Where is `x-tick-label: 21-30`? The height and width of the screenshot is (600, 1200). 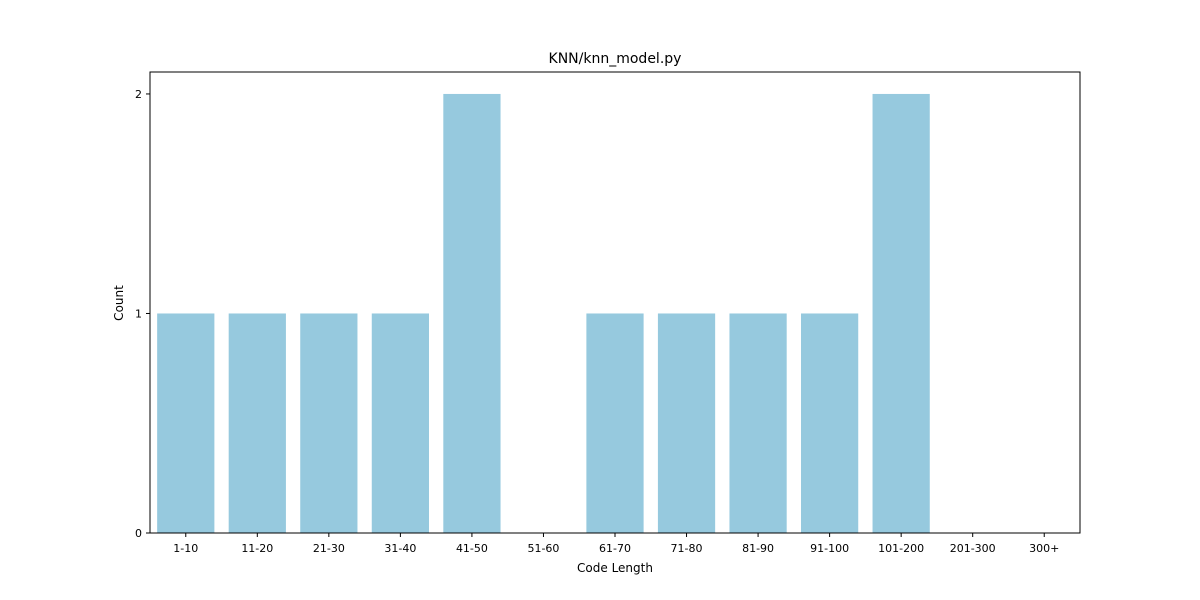
x-tick-label: 21-30 is located at coordinates (329, 548).